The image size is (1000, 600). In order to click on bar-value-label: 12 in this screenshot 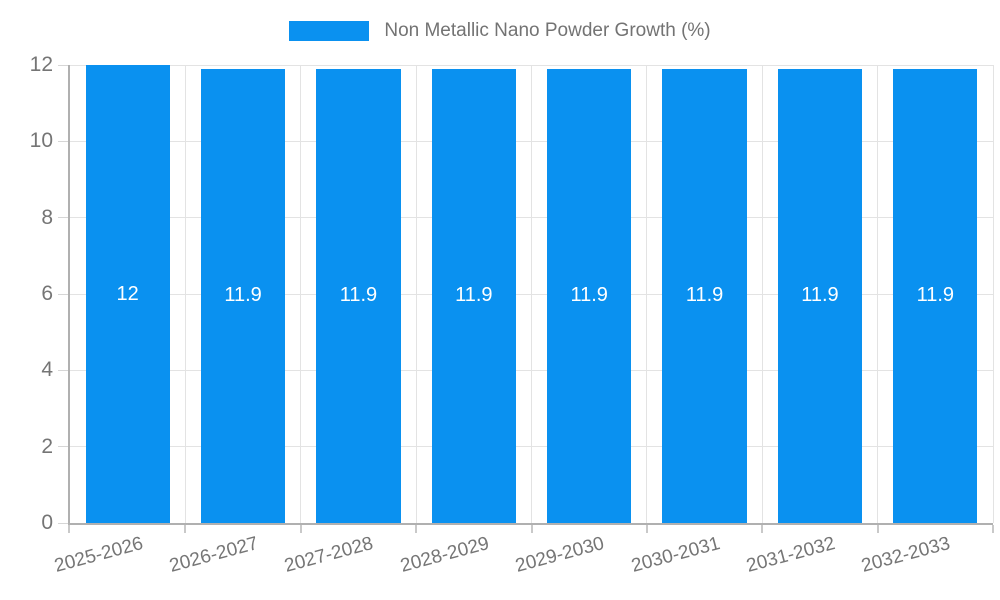, I will do `click(127, 293)`.